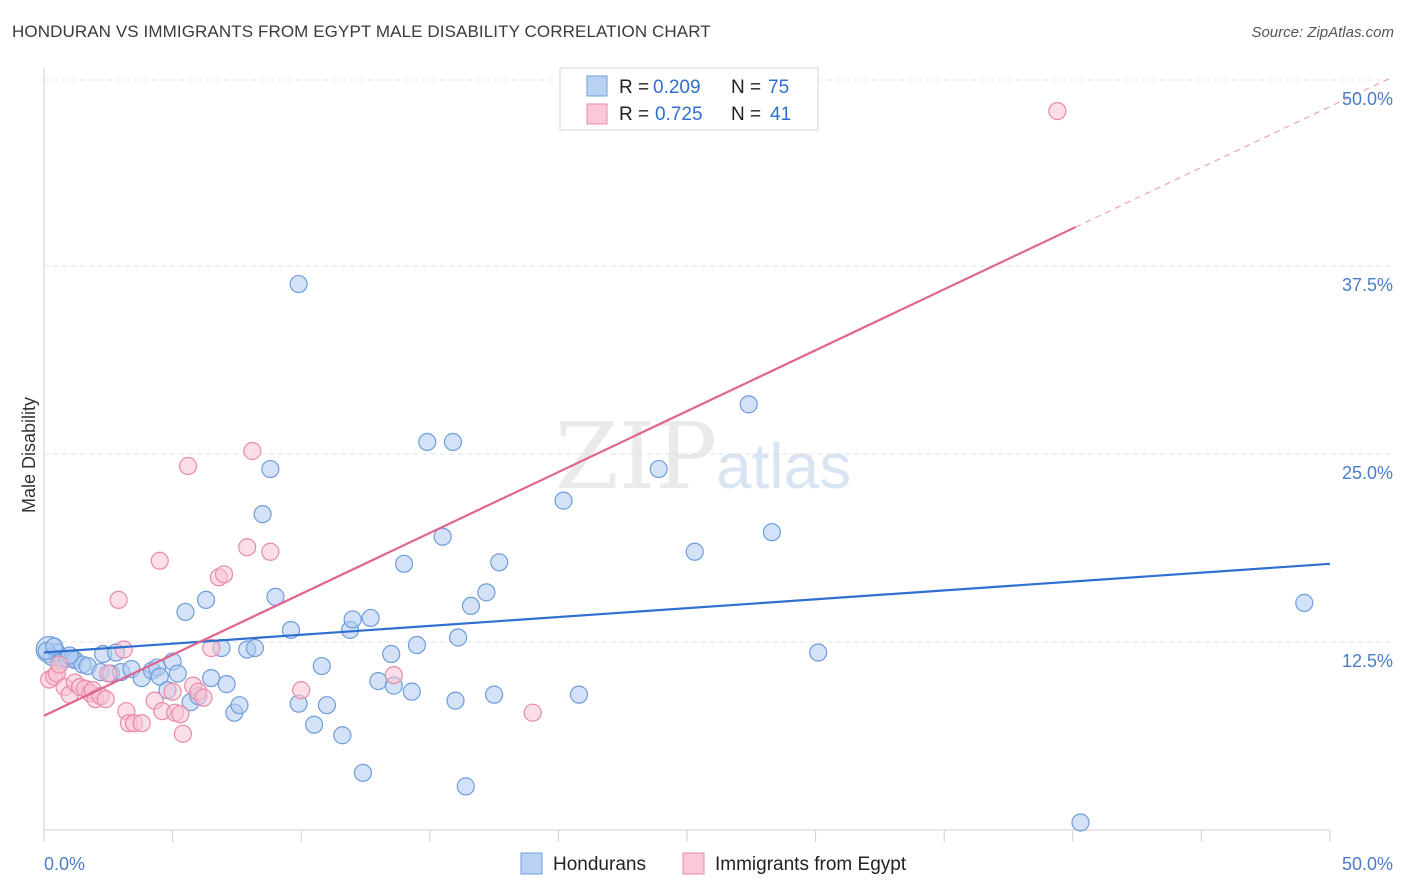  Describe the element at coordinates (634, 114) in the screenshot. I see `legend-r-label-2: R =` at that location.